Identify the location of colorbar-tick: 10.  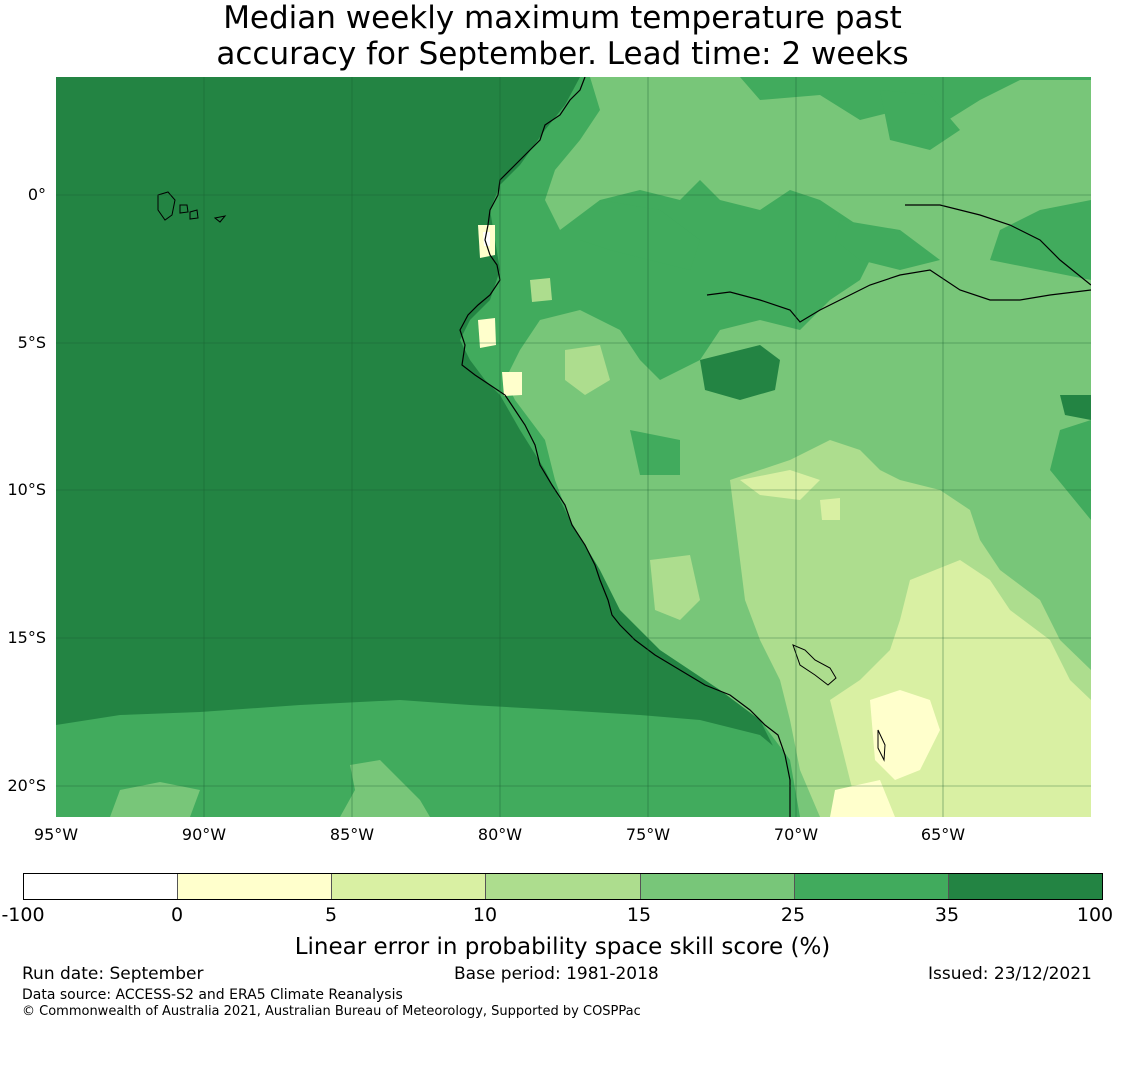
(485, 915).